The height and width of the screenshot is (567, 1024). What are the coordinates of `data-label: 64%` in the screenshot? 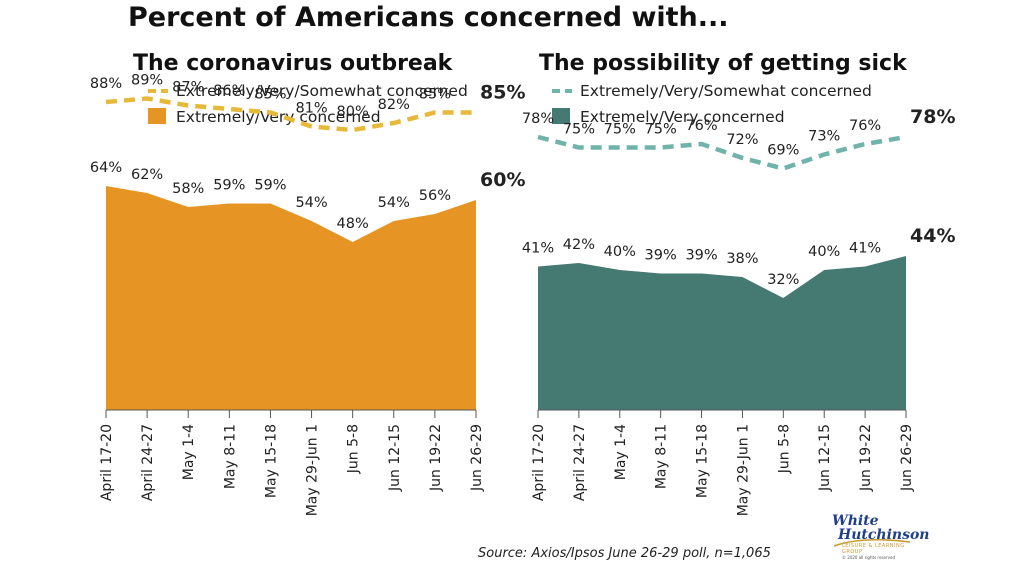 It's located at (106, 168).